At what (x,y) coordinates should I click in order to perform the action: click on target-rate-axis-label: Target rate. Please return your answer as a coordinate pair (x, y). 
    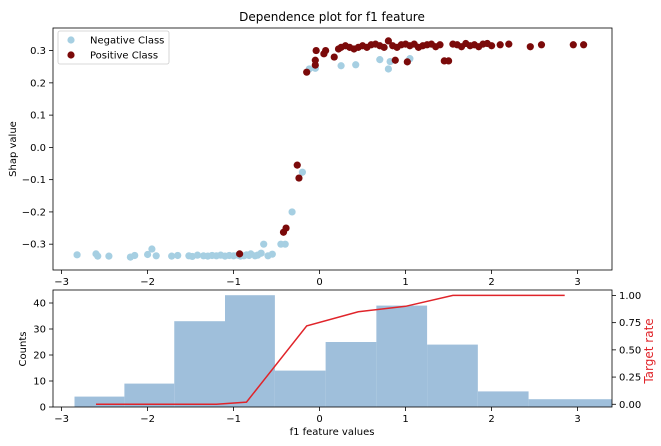
    Looking at the image, I should click on (649, 351).